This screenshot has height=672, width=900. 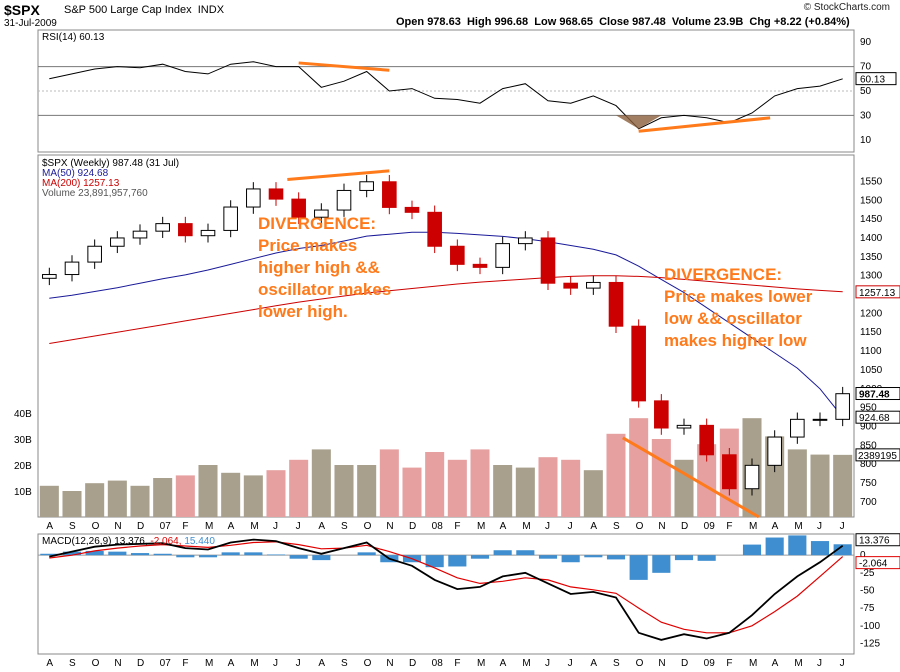 What do you see at coordinates (871, 370) in the screenshot?
I see `price-tick-label: 1050` at bounding box center [871, 370].